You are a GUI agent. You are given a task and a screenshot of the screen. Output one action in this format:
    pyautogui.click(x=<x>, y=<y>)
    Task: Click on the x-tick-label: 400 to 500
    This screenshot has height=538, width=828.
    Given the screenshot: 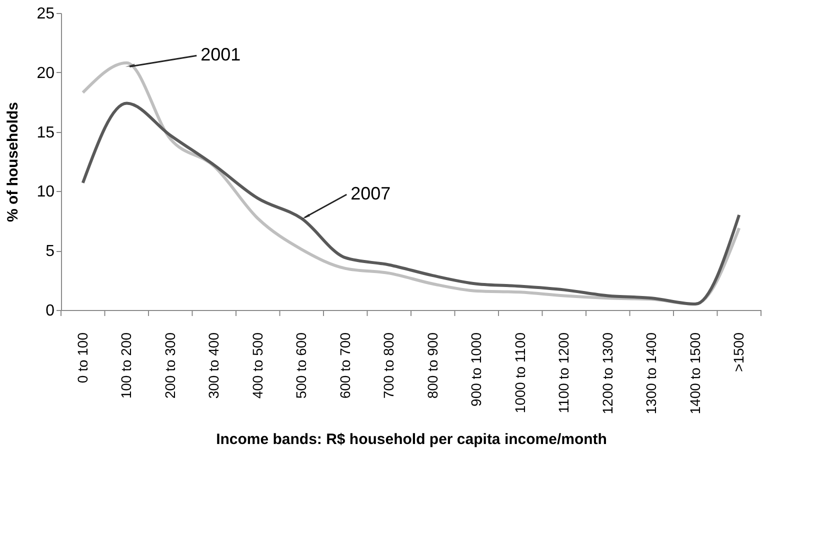 What is the action you would take?
    pyautogui.click(x=257, y=365)
    